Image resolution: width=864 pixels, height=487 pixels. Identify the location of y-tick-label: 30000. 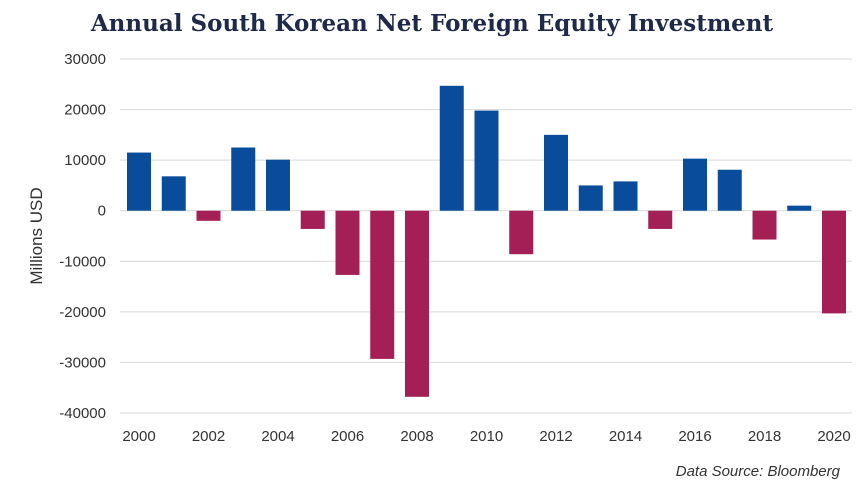
(85, 59).